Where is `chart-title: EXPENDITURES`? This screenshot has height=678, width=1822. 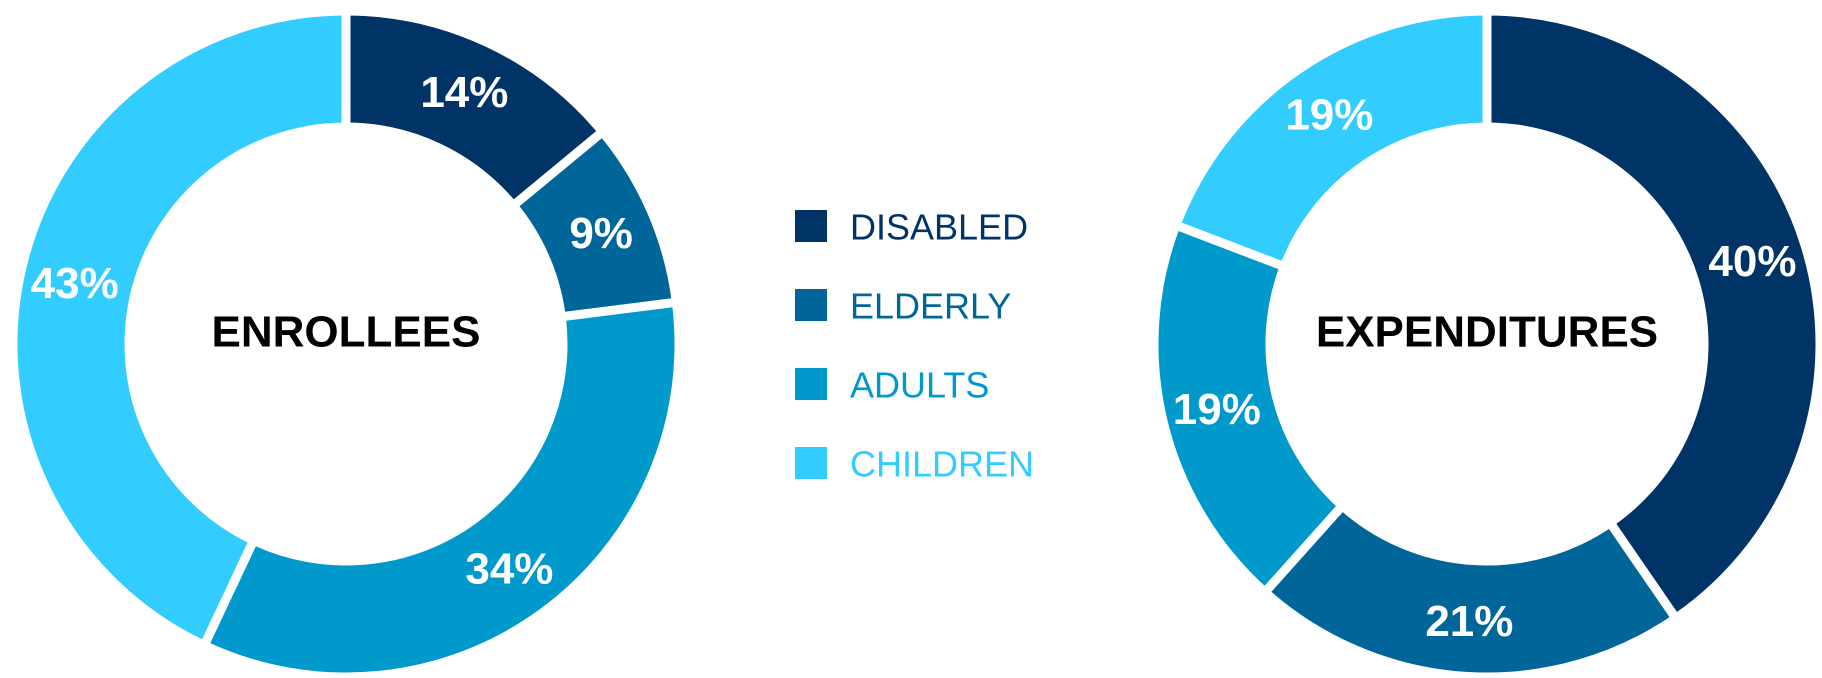
chart-title: EXPENDITURES is located at coordinates (1487, 332).